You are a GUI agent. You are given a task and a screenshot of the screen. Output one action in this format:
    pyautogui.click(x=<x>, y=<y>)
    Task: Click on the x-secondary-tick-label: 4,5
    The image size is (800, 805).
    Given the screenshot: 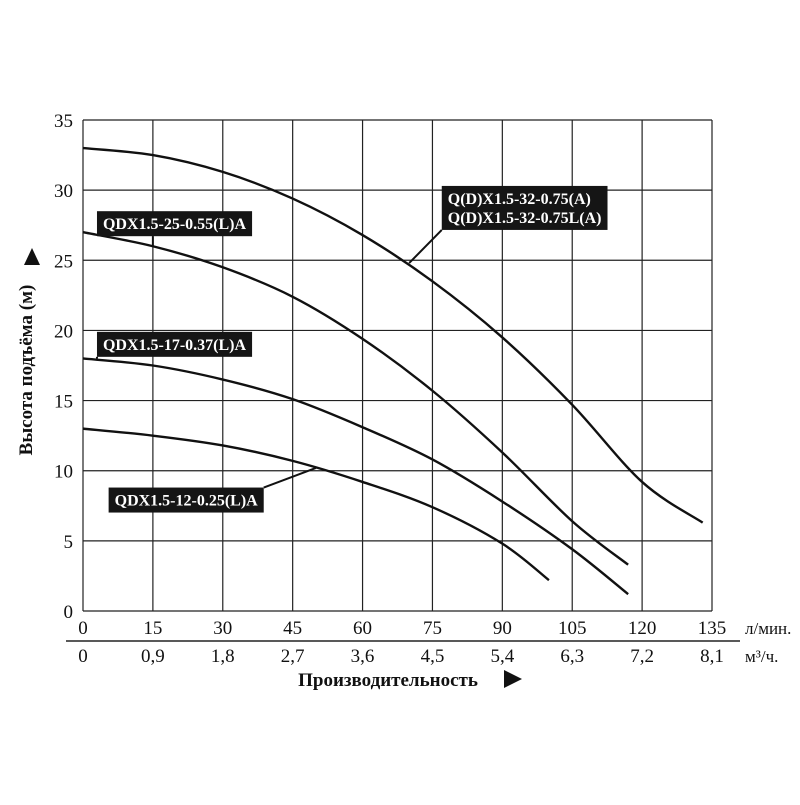 What is the action you would take?
    pyautogui.click(x=433, y=656)
    